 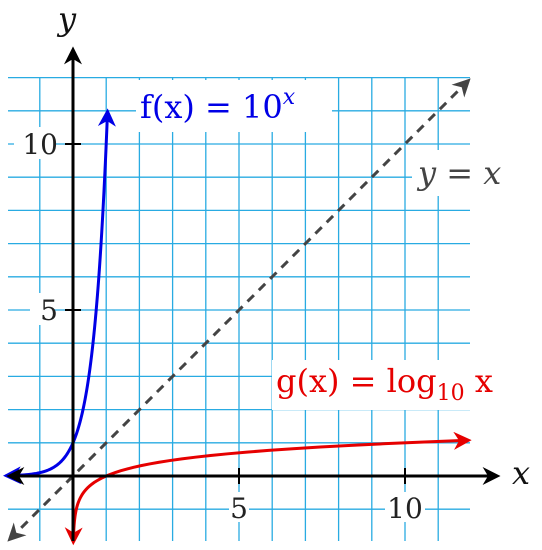 I want to click on x-tick-label: 10, so click(x=405, y=508).